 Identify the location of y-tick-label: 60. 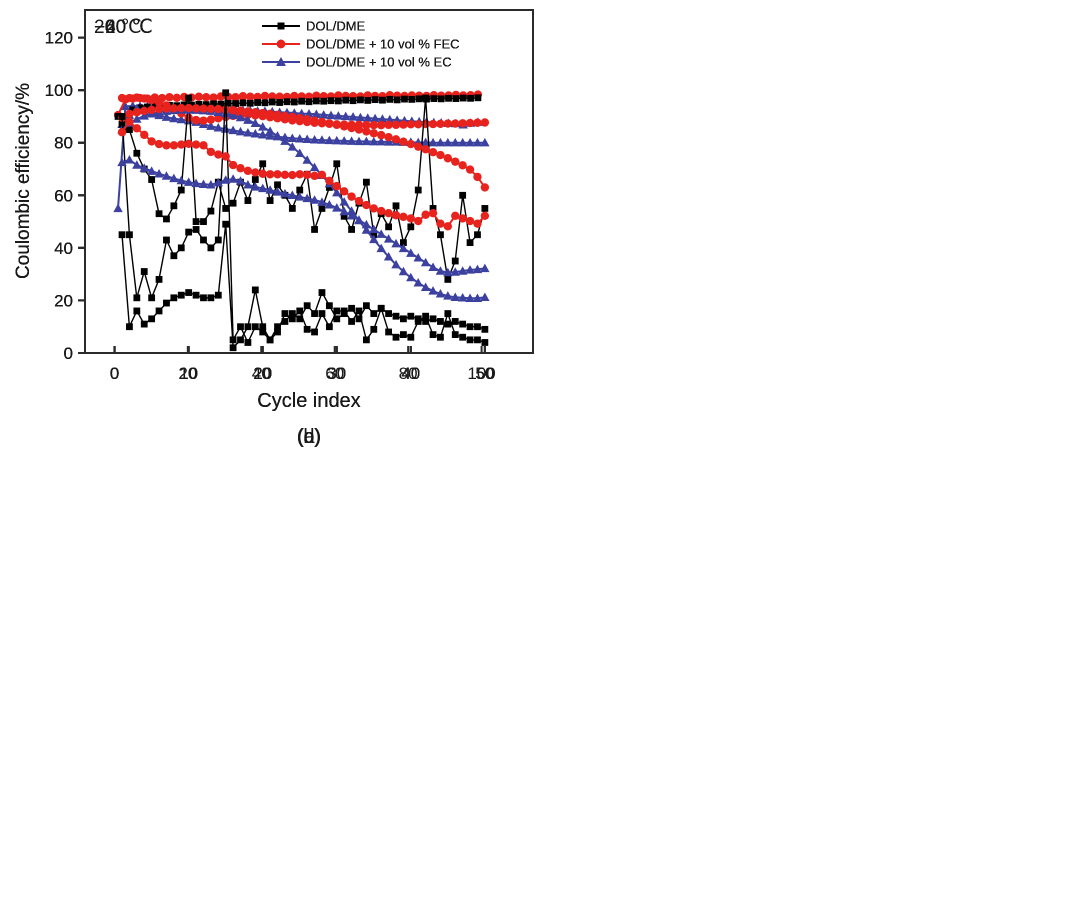
(63, 195).